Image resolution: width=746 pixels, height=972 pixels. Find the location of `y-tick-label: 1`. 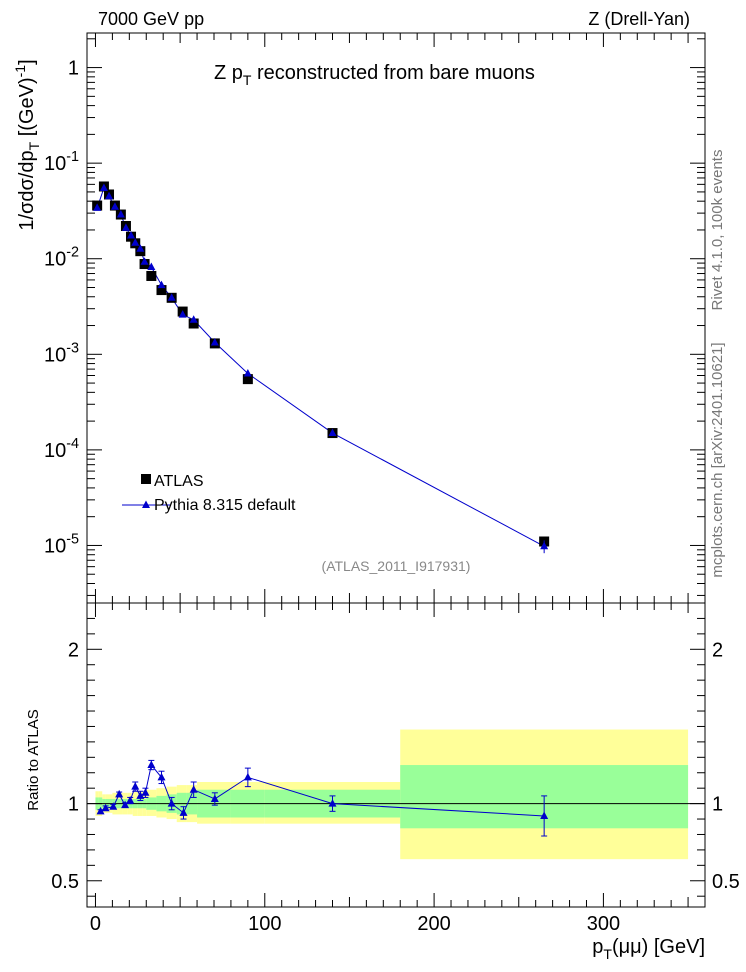

y-tick-label: 1 is located at coordinates (73, 69).